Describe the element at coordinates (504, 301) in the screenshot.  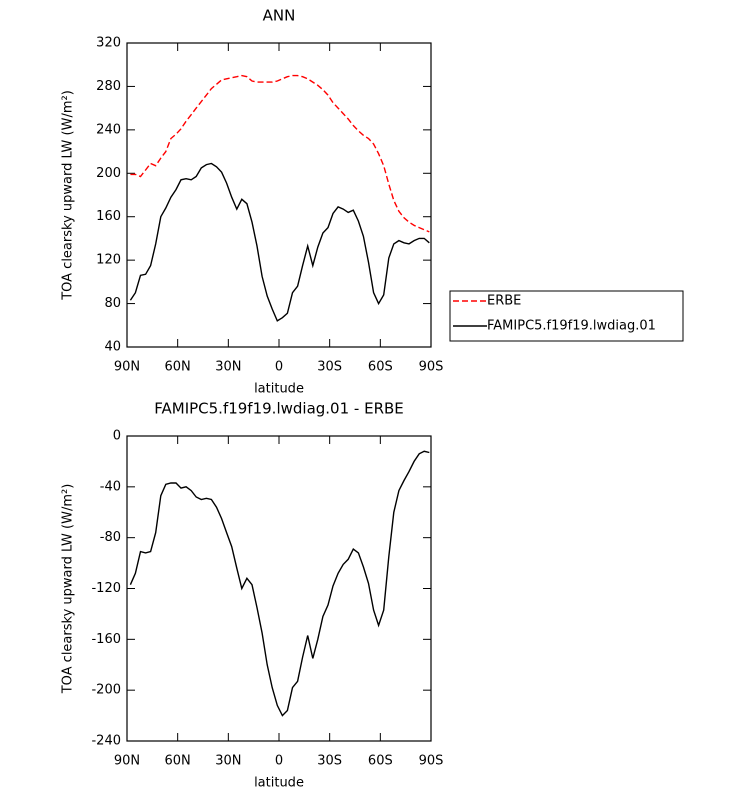
I see `legend-label: ERBE` at that location.